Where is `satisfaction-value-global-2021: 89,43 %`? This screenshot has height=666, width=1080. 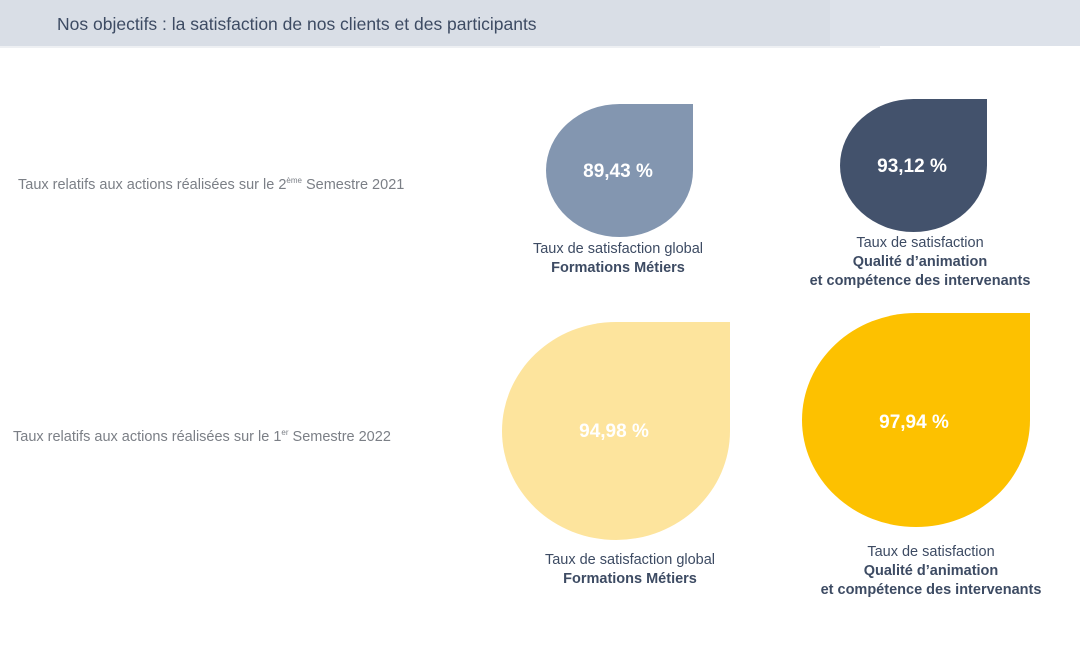 satisfaction-value-global-2021: 89,43 % is located at coordinates (618, 171).